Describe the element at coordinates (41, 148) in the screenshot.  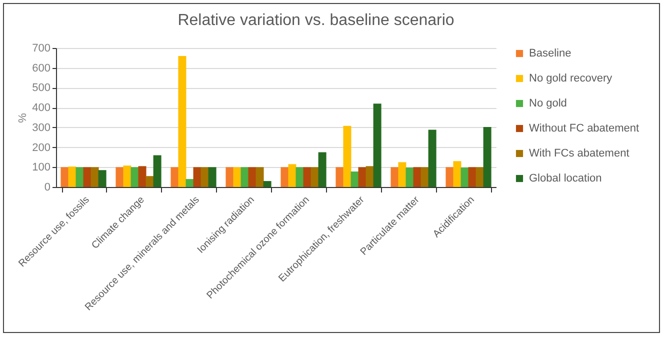
I see `y-tick-label: 200` at that location.